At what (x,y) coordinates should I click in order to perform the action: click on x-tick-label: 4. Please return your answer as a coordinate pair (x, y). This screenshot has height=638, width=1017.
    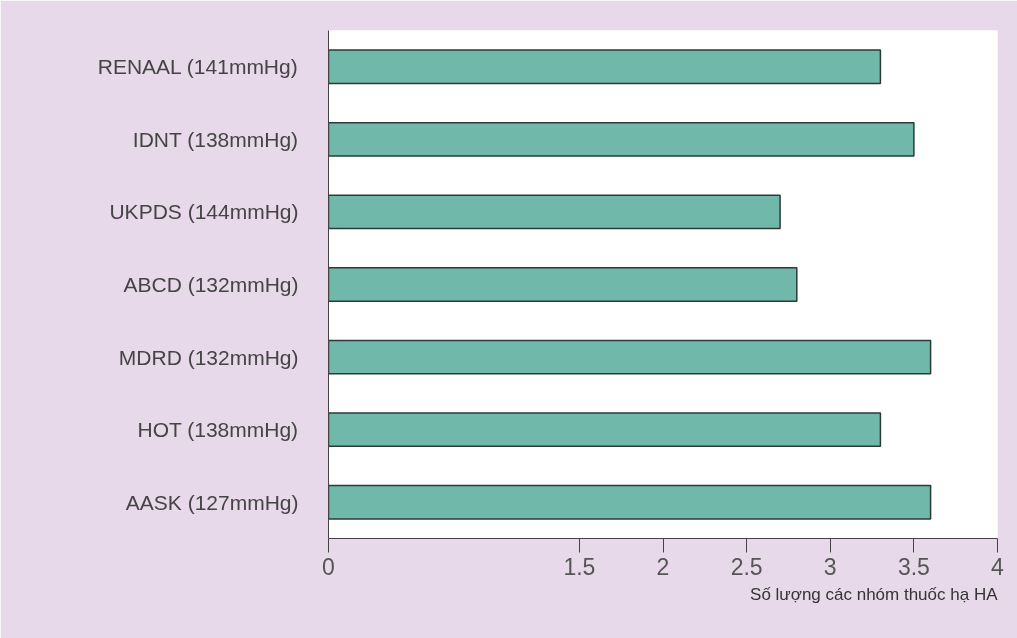
    Looking at the image, I should click on (998, 566).